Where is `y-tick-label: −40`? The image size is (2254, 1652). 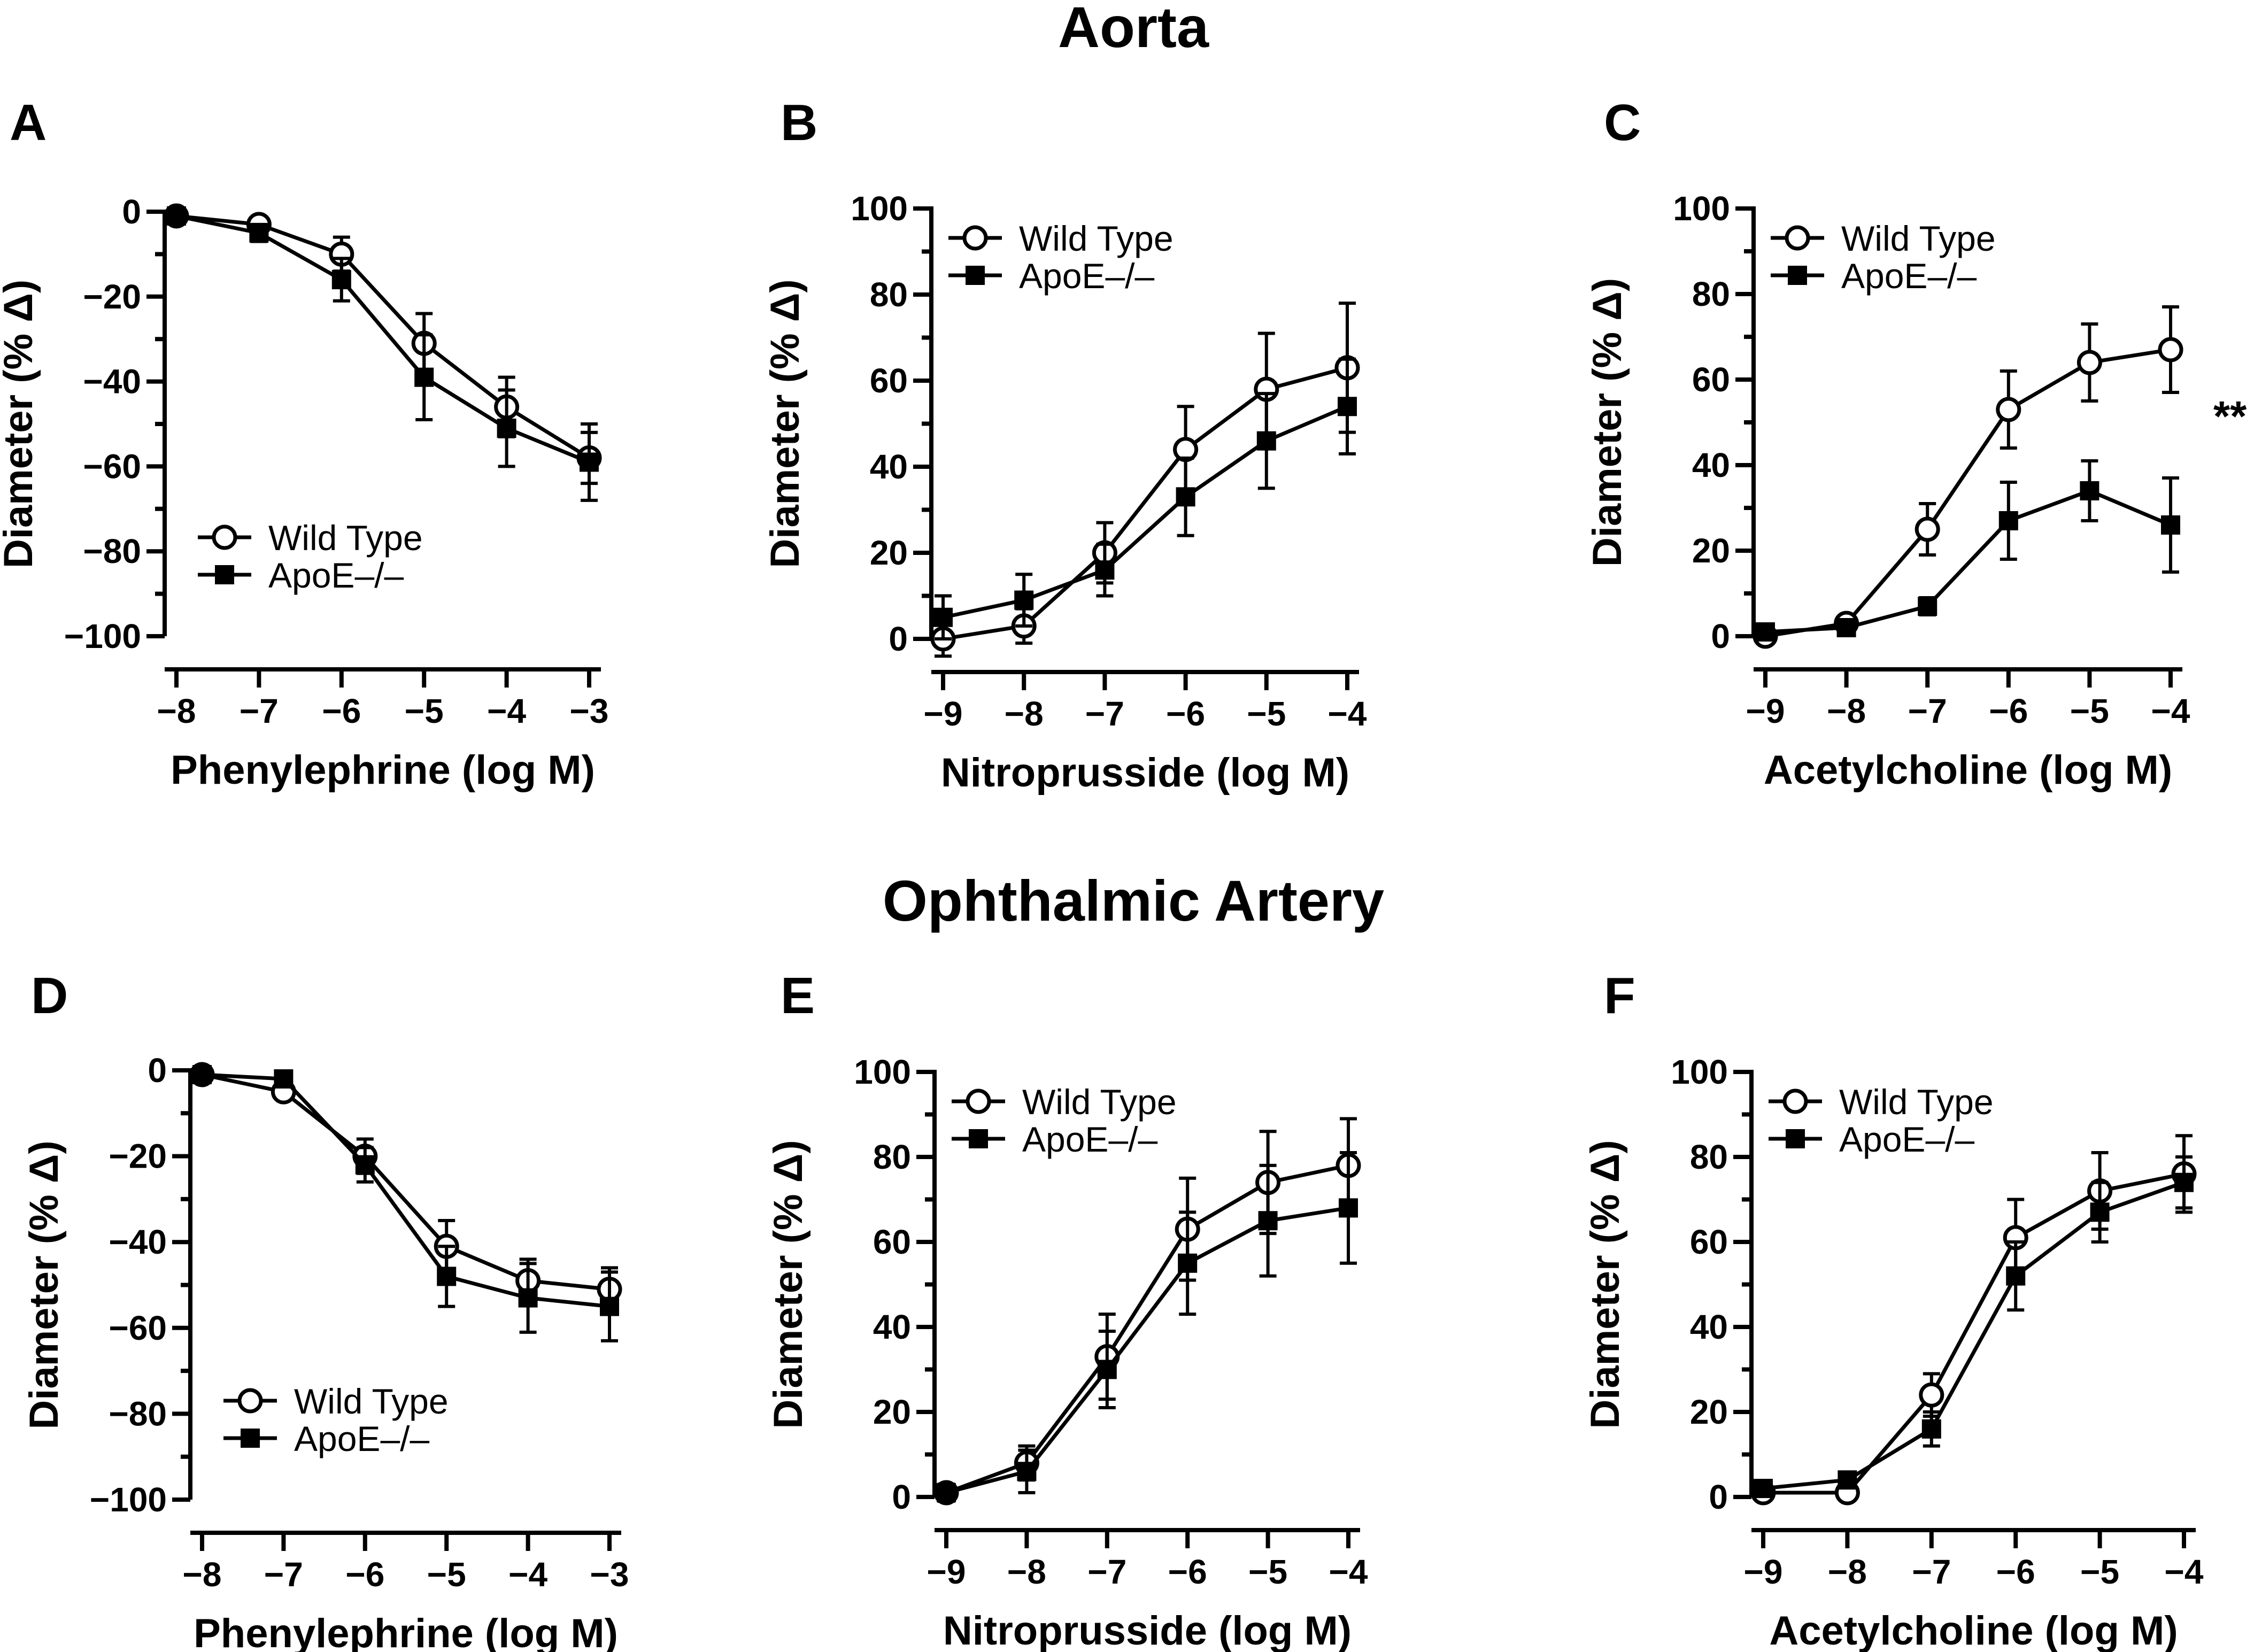 y-tick-label: −40 is located at coordinates (138, 1242).